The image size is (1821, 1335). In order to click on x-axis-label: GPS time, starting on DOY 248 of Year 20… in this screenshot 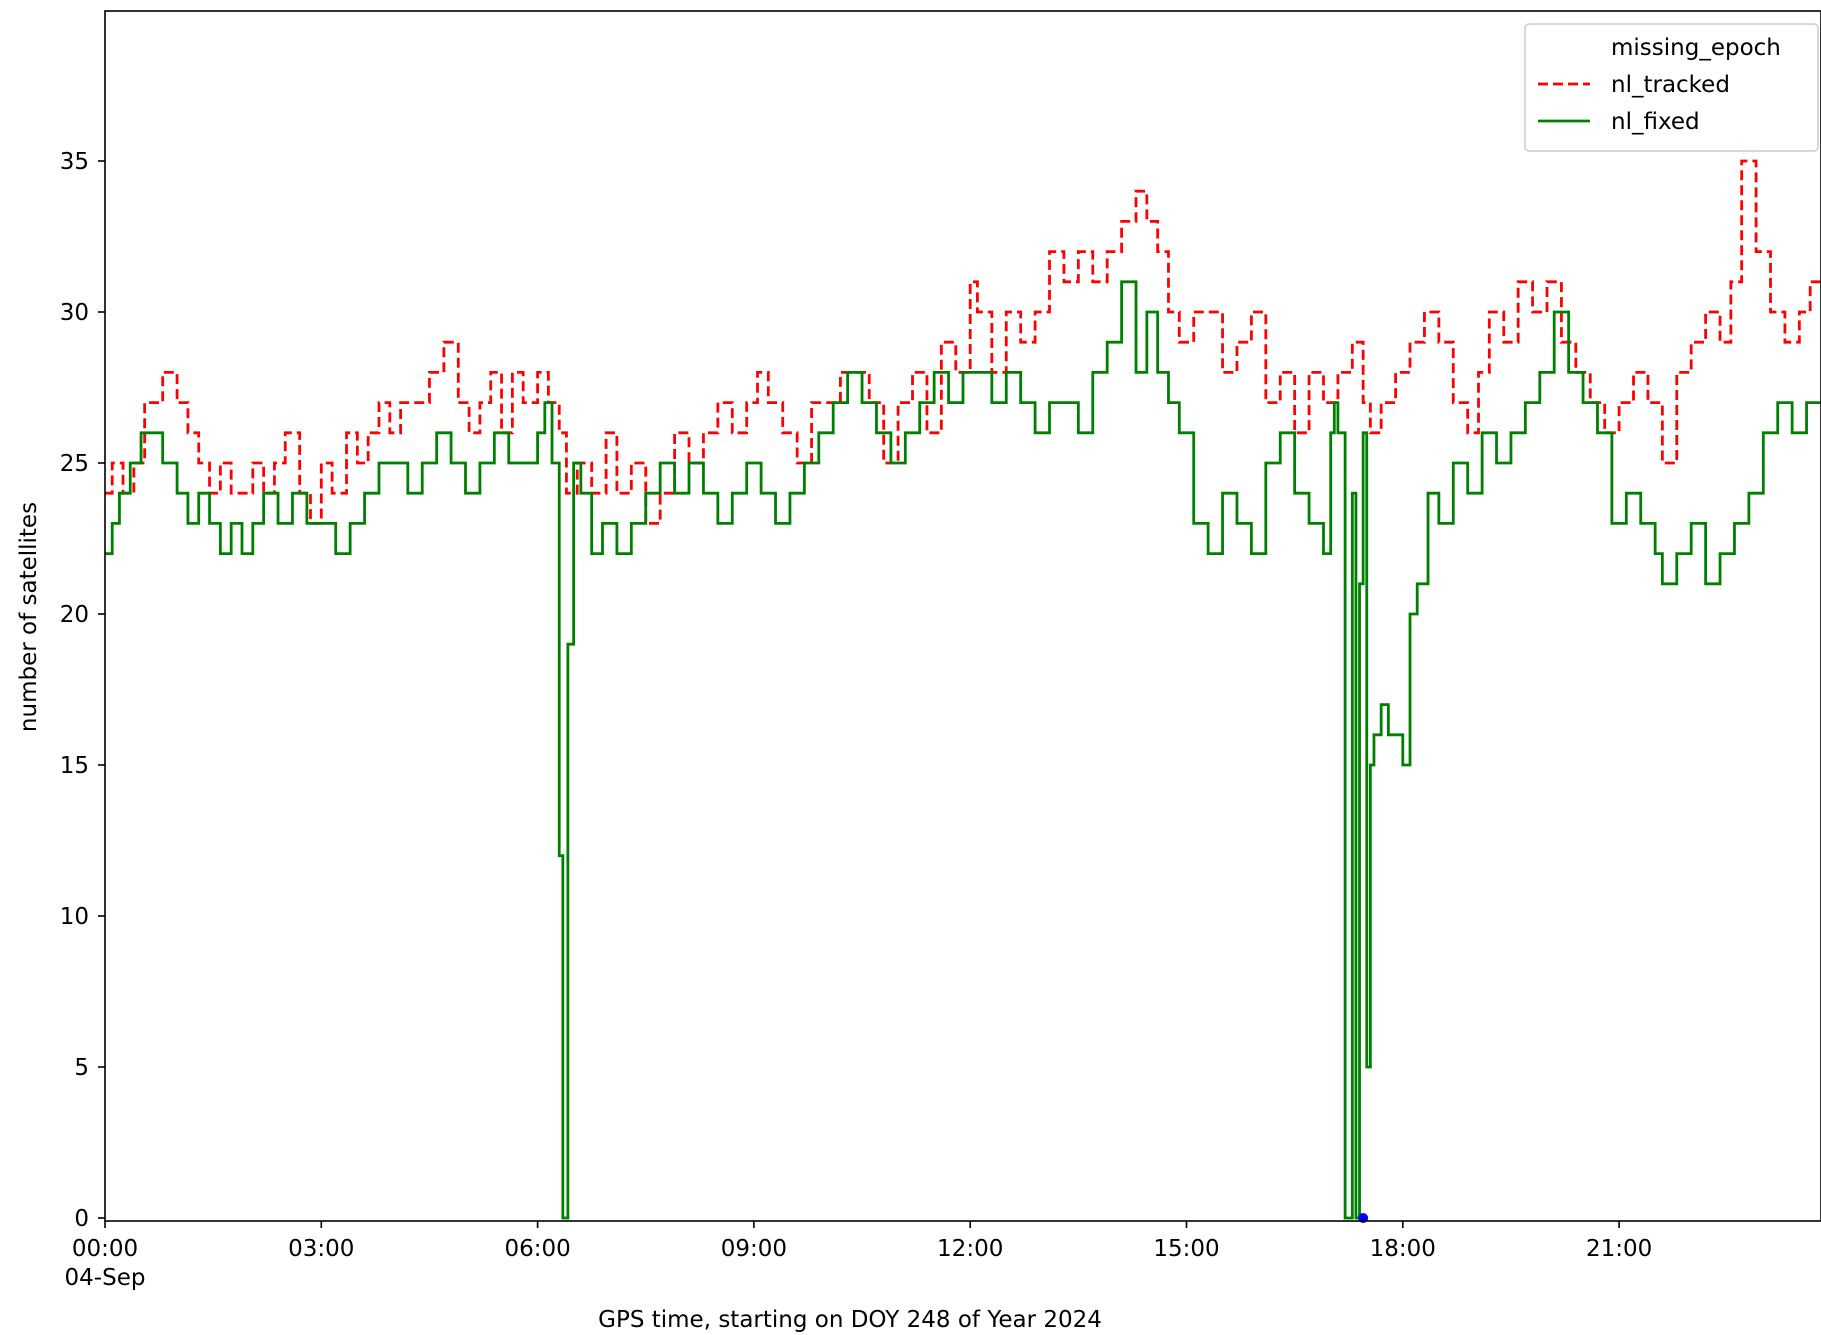, I will do `click(850, 1320)`.